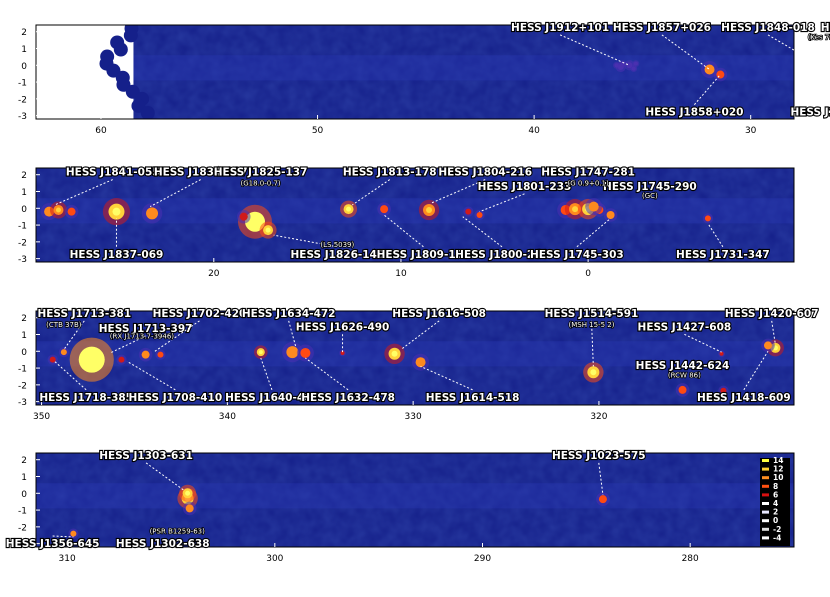 This screenshot has height=597, width=830. I want to click on source-note: (G 0.9+0.1), so click(588, 184).